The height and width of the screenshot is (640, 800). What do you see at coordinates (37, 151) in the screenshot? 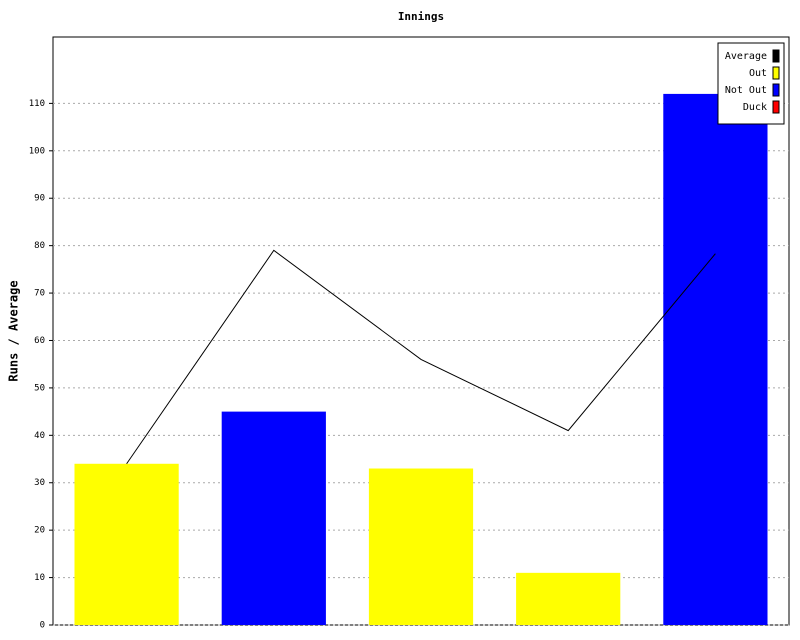
I see `y-tick-label: 100` at bounding box center [37, 151].